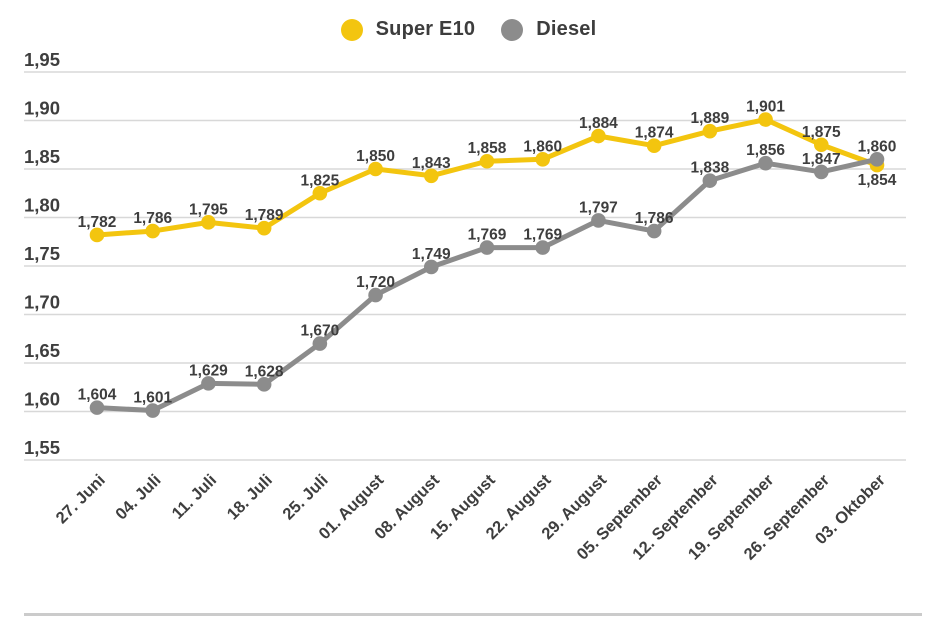 This screenshot has height=625, width=937. Describe the element at coordinates (877, 180) in the screenshot. I see `data-label-super-e10: 1,854` at that location.